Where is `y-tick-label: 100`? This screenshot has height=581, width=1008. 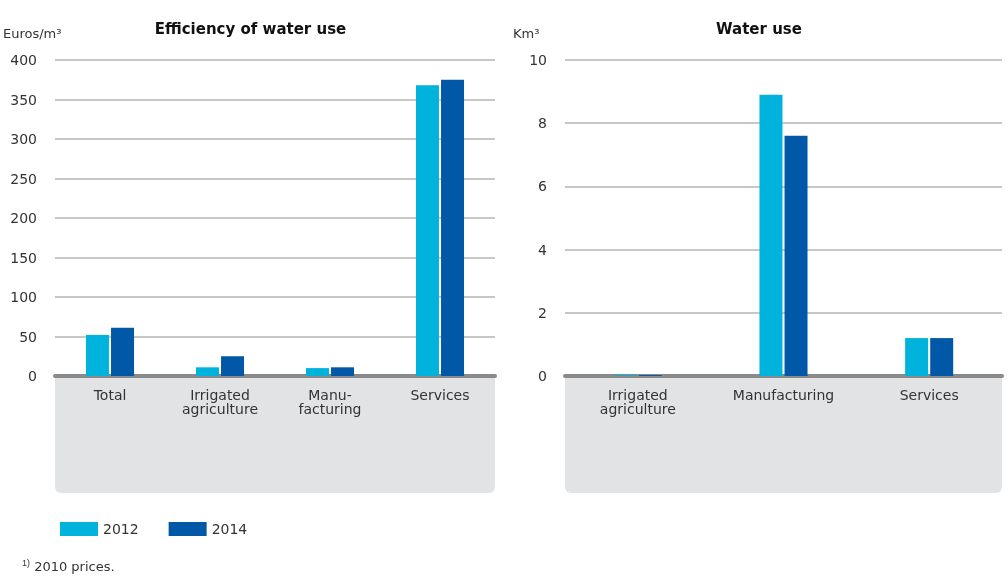
y-tick-label: 100 is located at coordinates (23, 297).